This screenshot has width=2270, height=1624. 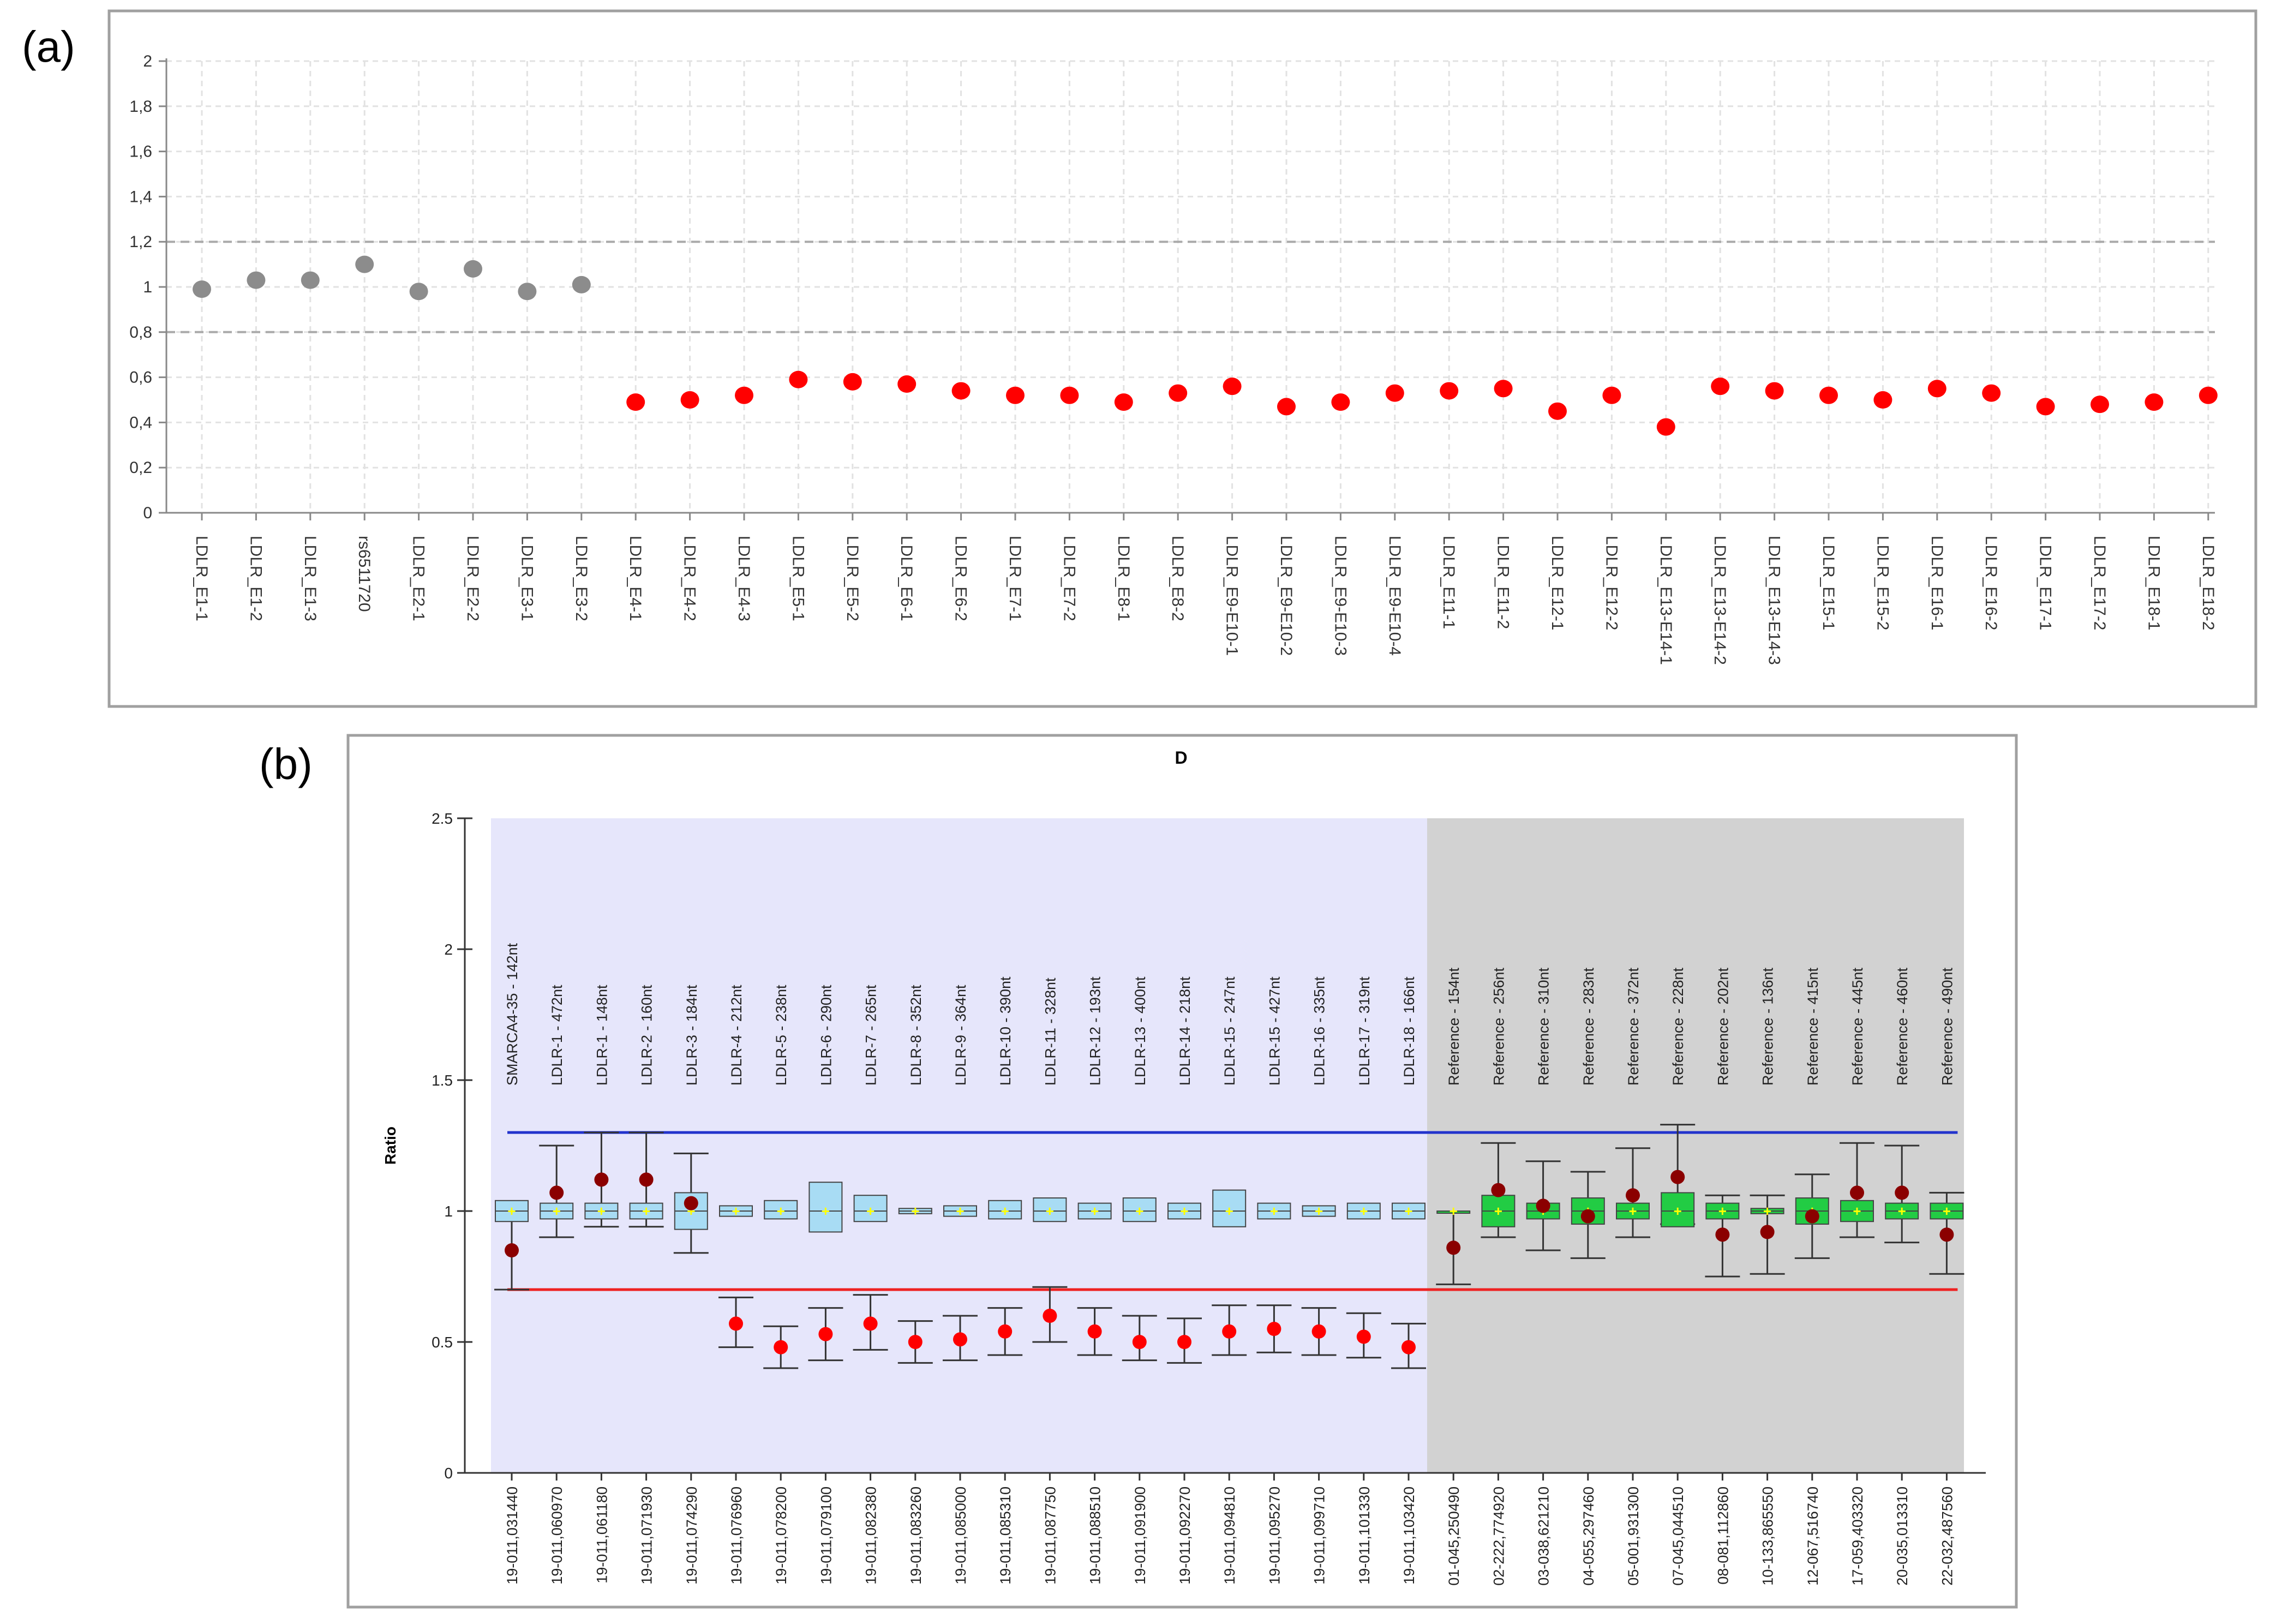 I want to click on panel-label-b: (b), so click(x=286, y=764).